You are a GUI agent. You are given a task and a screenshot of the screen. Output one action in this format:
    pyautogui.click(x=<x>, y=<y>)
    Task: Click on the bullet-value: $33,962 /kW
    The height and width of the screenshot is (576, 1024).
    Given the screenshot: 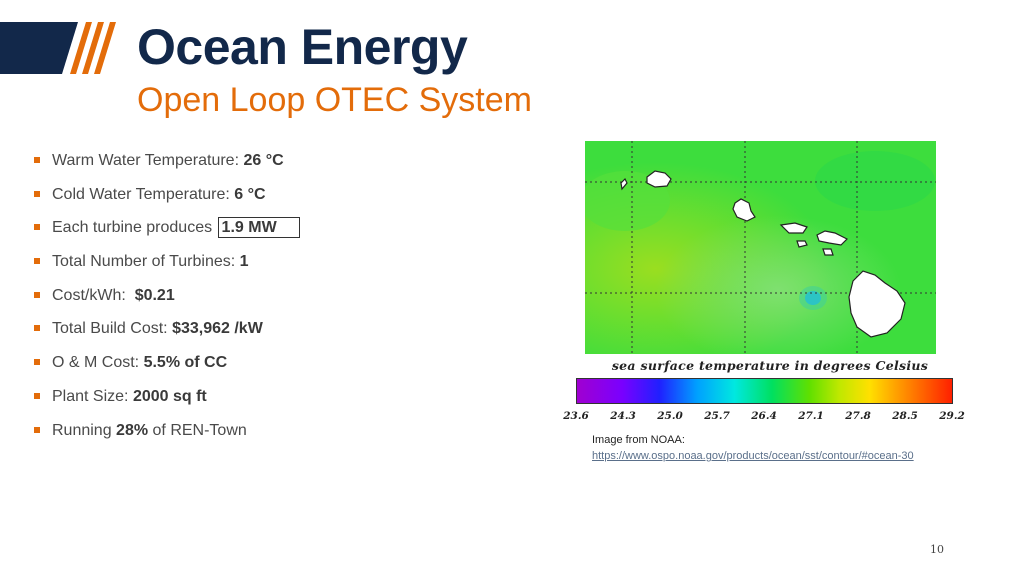 What is the action you would take?
    pyautogui.click(x=217, y=329)
    